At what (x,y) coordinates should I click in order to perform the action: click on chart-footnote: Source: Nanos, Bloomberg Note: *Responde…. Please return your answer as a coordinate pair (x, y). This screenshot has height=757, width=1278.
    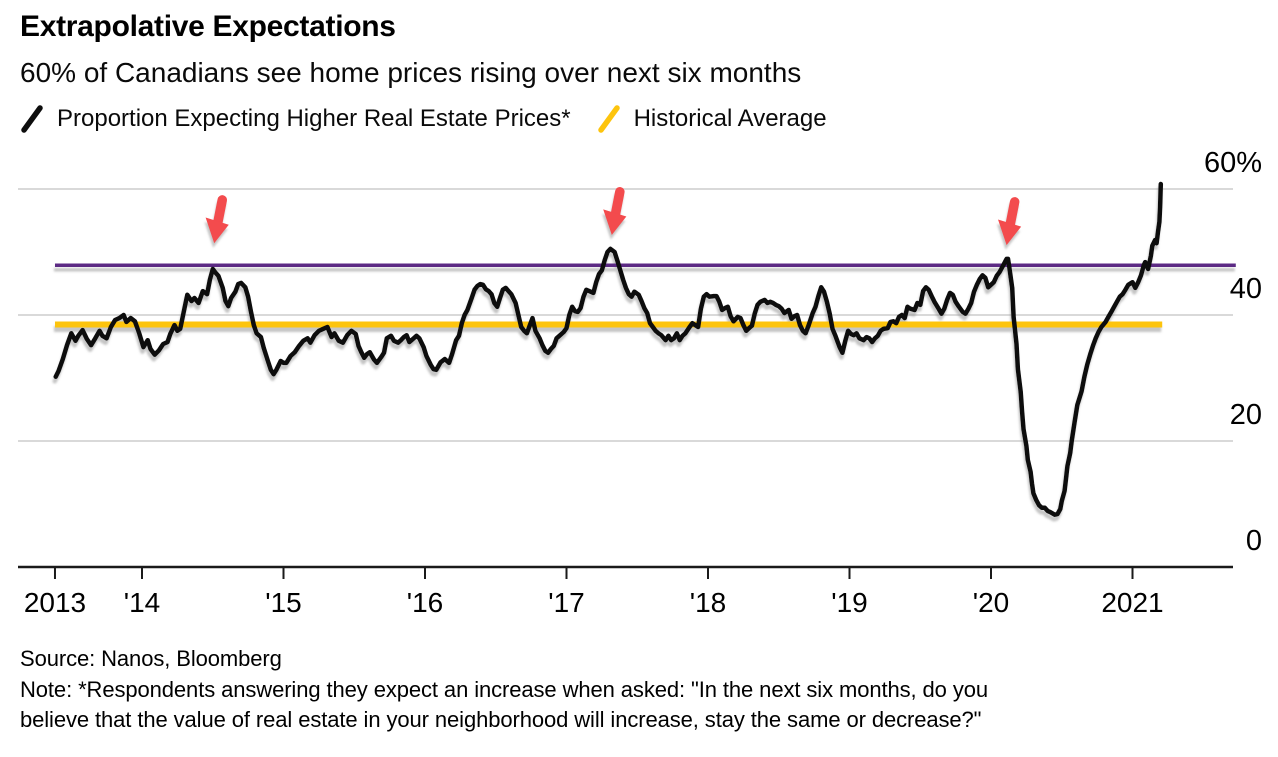
    Looking at the image, I should click on (504, 690).